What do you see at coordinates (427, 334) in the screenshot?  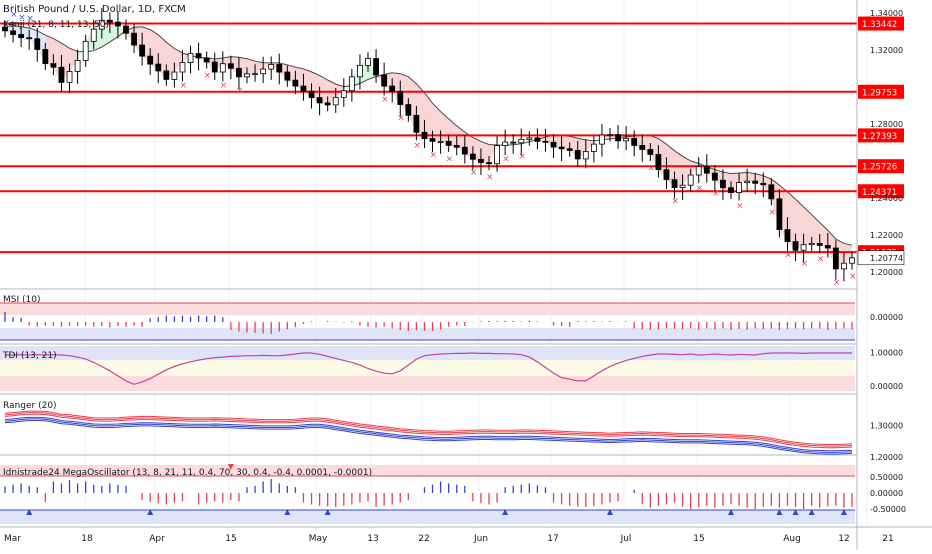 I see `msi-lower-zone` at bounding box center [427, 334].